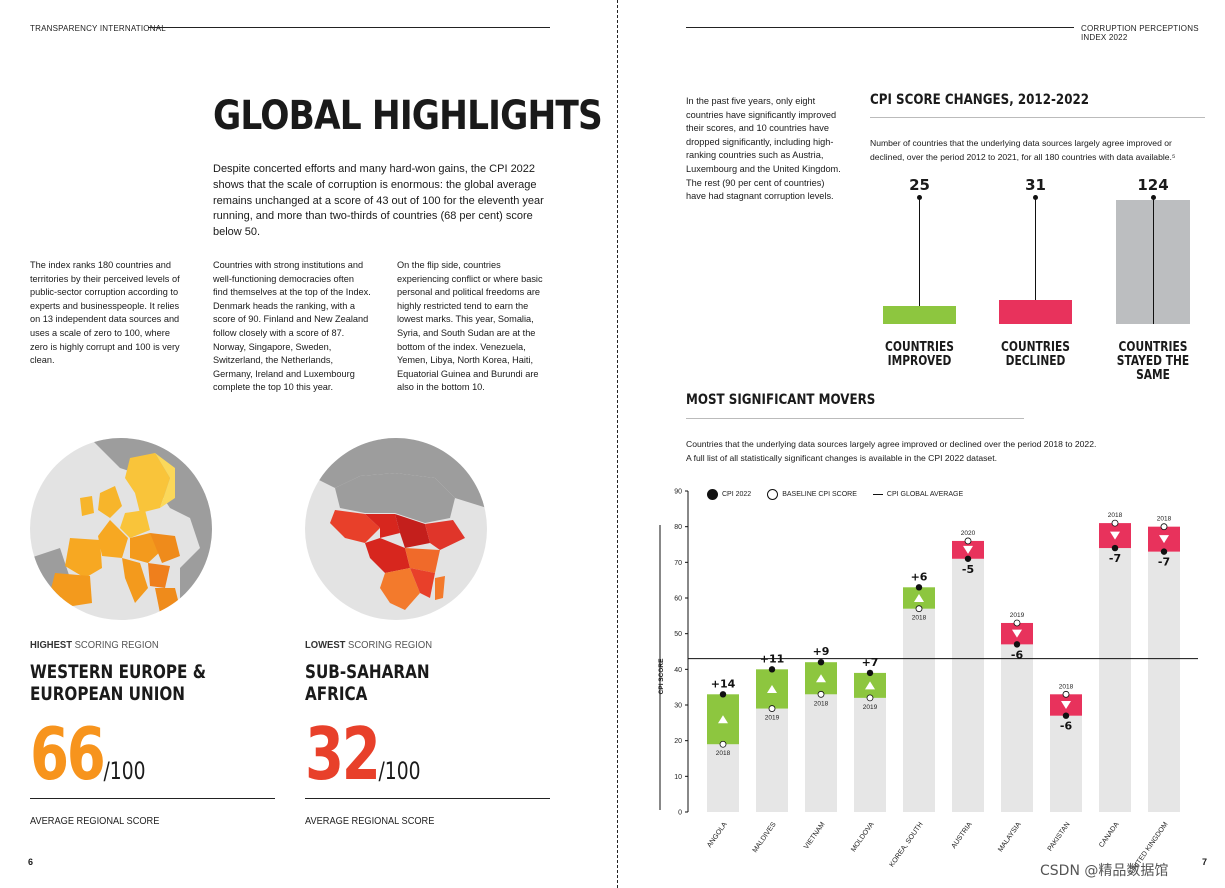 This screenshot has height=888, width=1225. What do you see at coordinates (678, 492) in the screenshot?
I see `y-tick-label: 90` at bounding box center [678, 492].